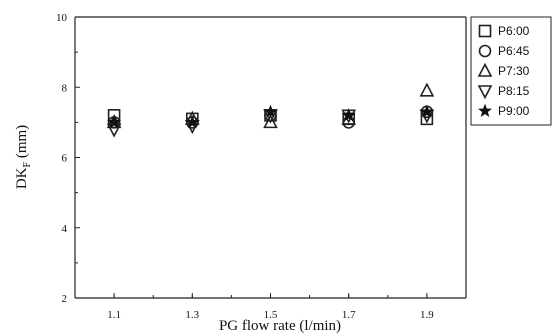 The height and width of the screenshot is (336, 557). Describe the element at coordinates (349, 315) in the screenshot. I see `x-tick-label: 1.7` at that location.